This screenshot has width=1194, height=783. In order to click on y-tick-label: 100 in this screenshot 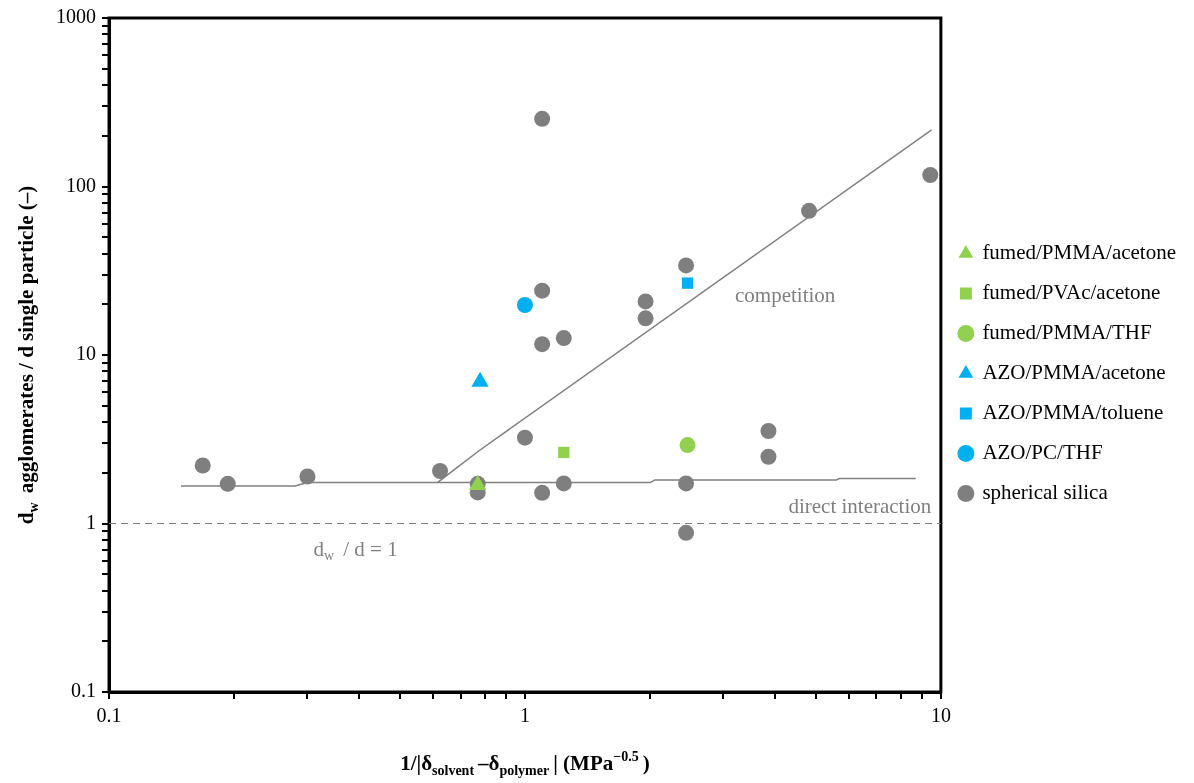, I will do `click(81, 184)`.